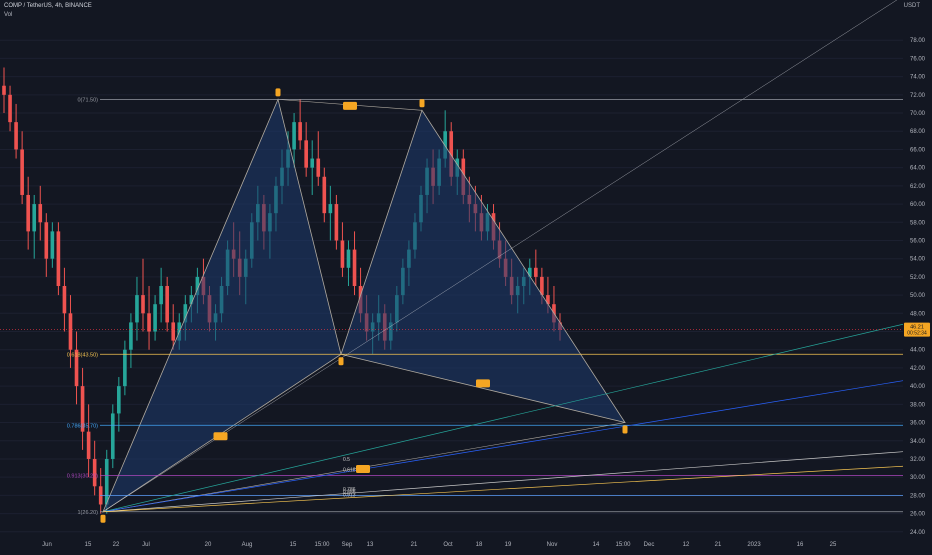 Image resolution: width=932 pixels, height=555 pixels. What do you see at coordinates (918, 241) in the screenshot?
I see `y-tick-label: 56.00` at bounding box center [918, 241].